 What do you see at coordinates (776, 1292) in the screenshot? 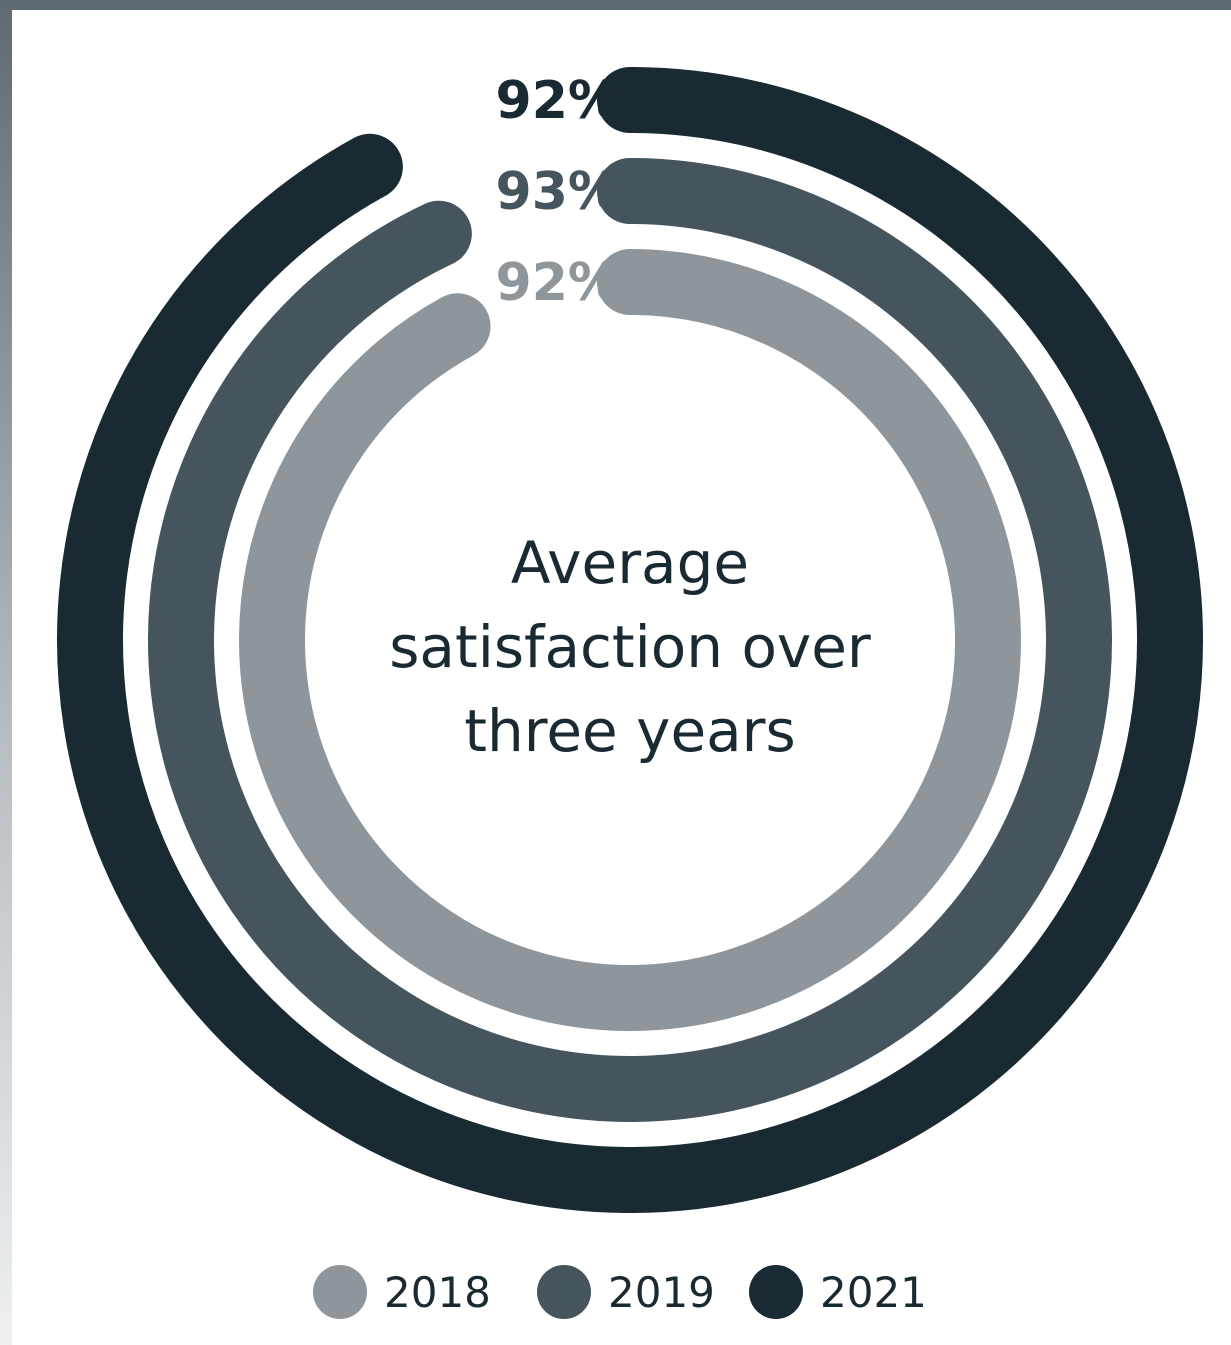
I see `legend-swatch-2021` at bounding box center [776, 1292].